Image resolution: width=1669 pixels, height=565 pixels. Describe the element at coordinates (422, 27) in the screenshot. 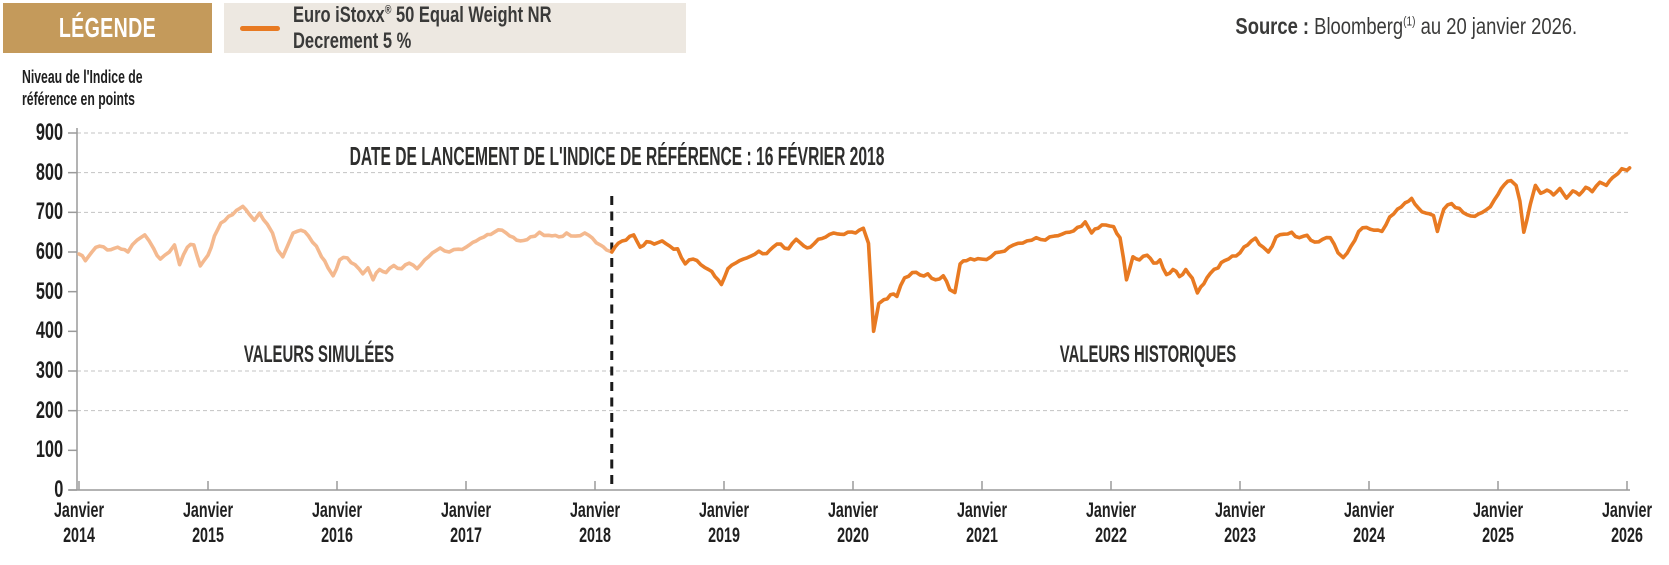

I see `series-label-text-2: 50 Equal Weight NR Decrement 5 %` at that location.